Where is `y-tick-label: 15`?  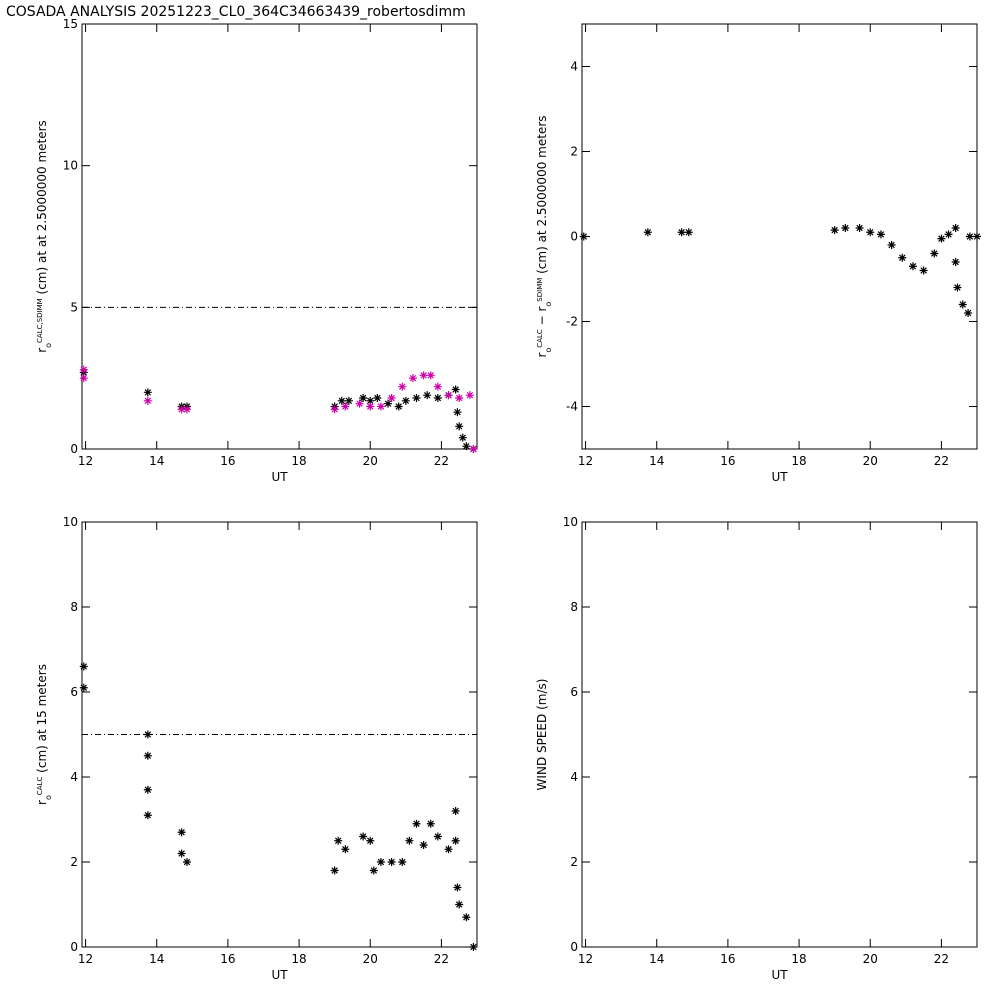
y-tick-label: 15 is located at coordinates (70, 24).